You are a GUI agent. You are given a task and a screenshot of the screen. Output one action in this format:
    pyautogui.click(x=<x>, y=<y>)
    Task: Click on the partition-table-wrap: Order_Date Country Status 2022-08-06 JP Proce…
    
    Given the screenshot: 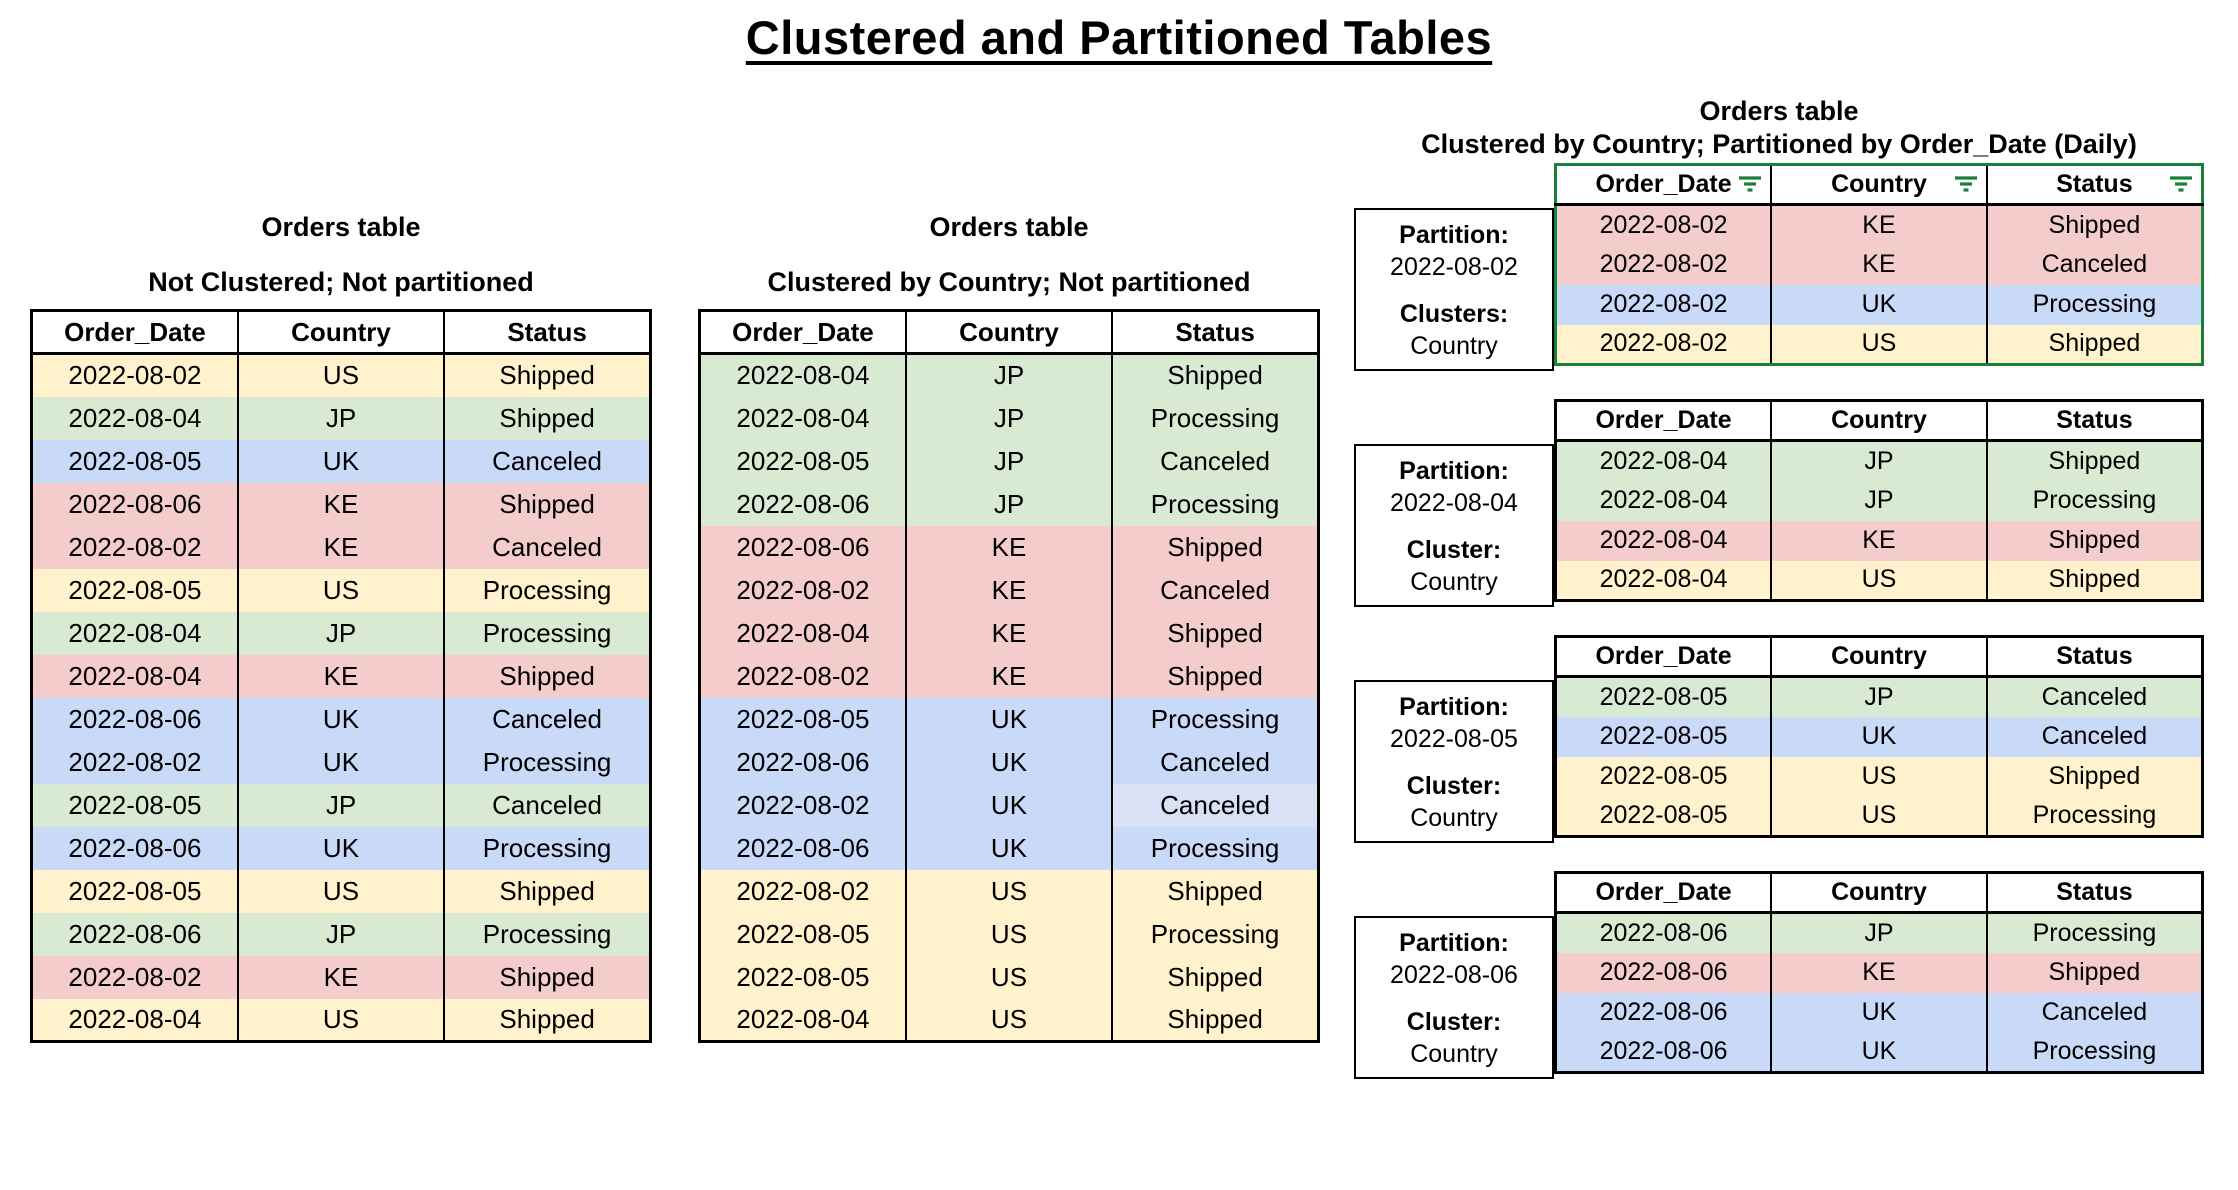 What is the action you would take?
    pyautogui.click(x=1879, y=975)
    